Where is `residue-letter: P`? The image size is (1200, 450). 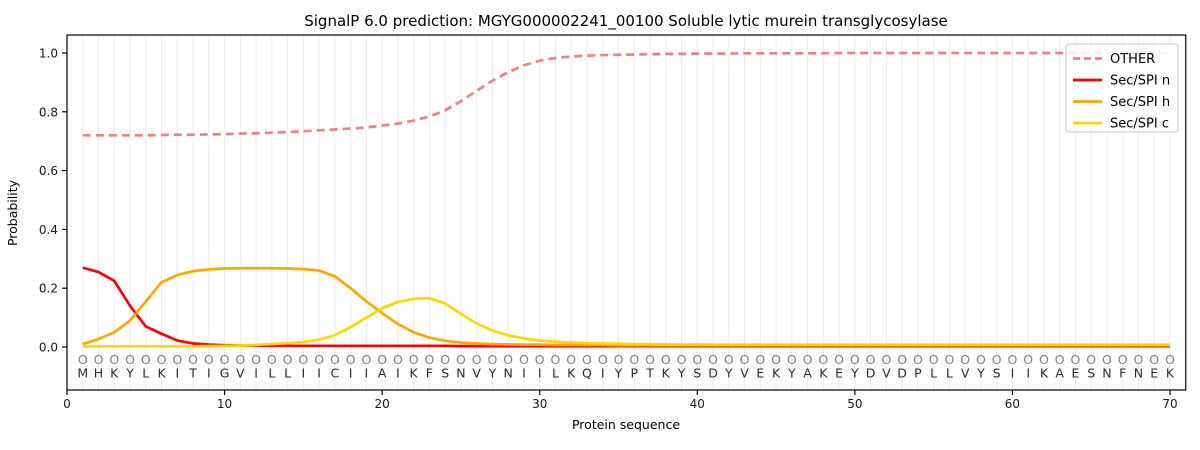
residue-letter: P is located at coordinates (918, 373).